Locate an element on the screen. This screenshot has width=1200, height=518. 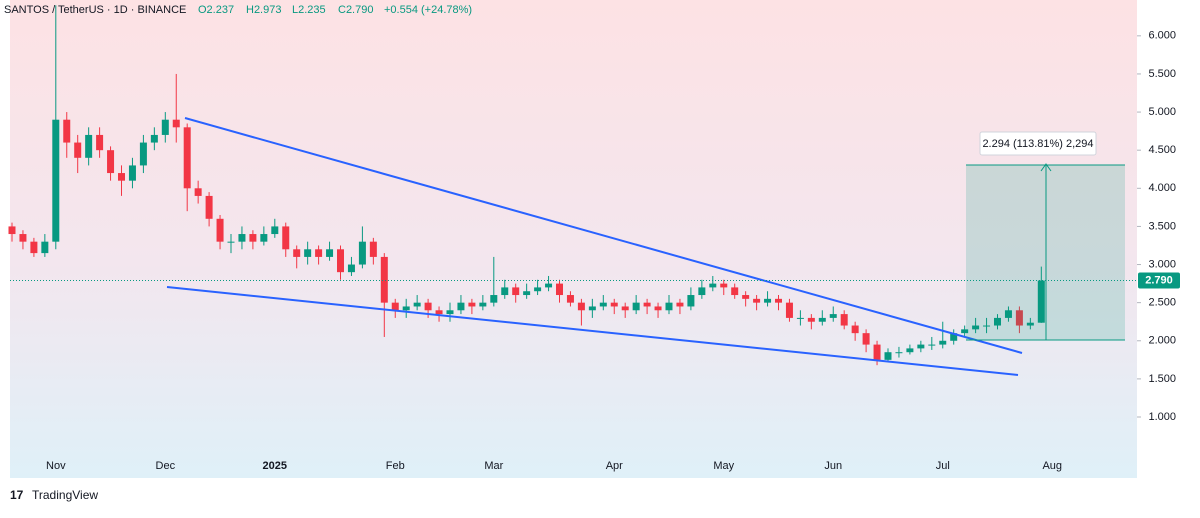
y-tick-label: 3.500 is located at coordinates (1162, 226).